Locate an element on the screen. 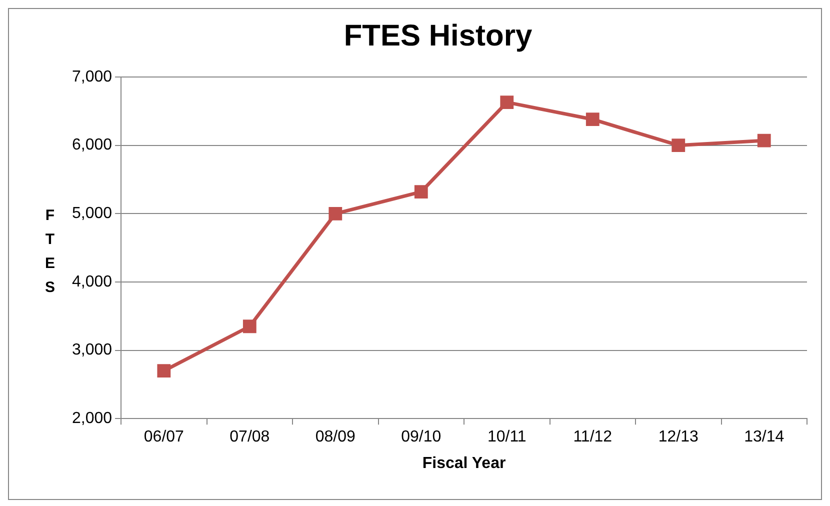  x-axis-title: Fiscal Year is located at coordinates (464, 463).